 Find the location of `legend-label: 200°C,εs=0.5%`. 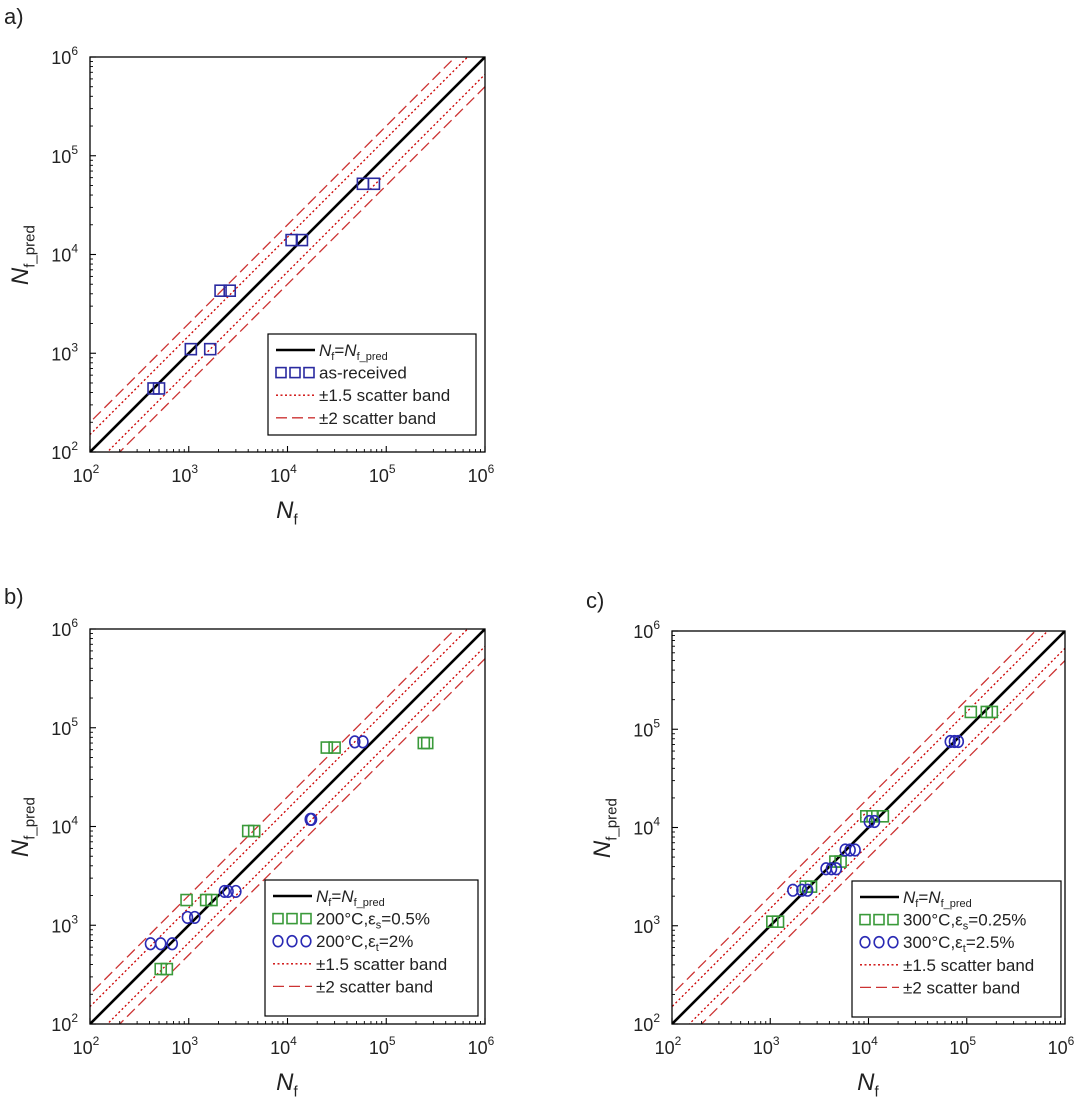

legend-label: 200°C,εs=0.5% is located at coordinates (373, 921).